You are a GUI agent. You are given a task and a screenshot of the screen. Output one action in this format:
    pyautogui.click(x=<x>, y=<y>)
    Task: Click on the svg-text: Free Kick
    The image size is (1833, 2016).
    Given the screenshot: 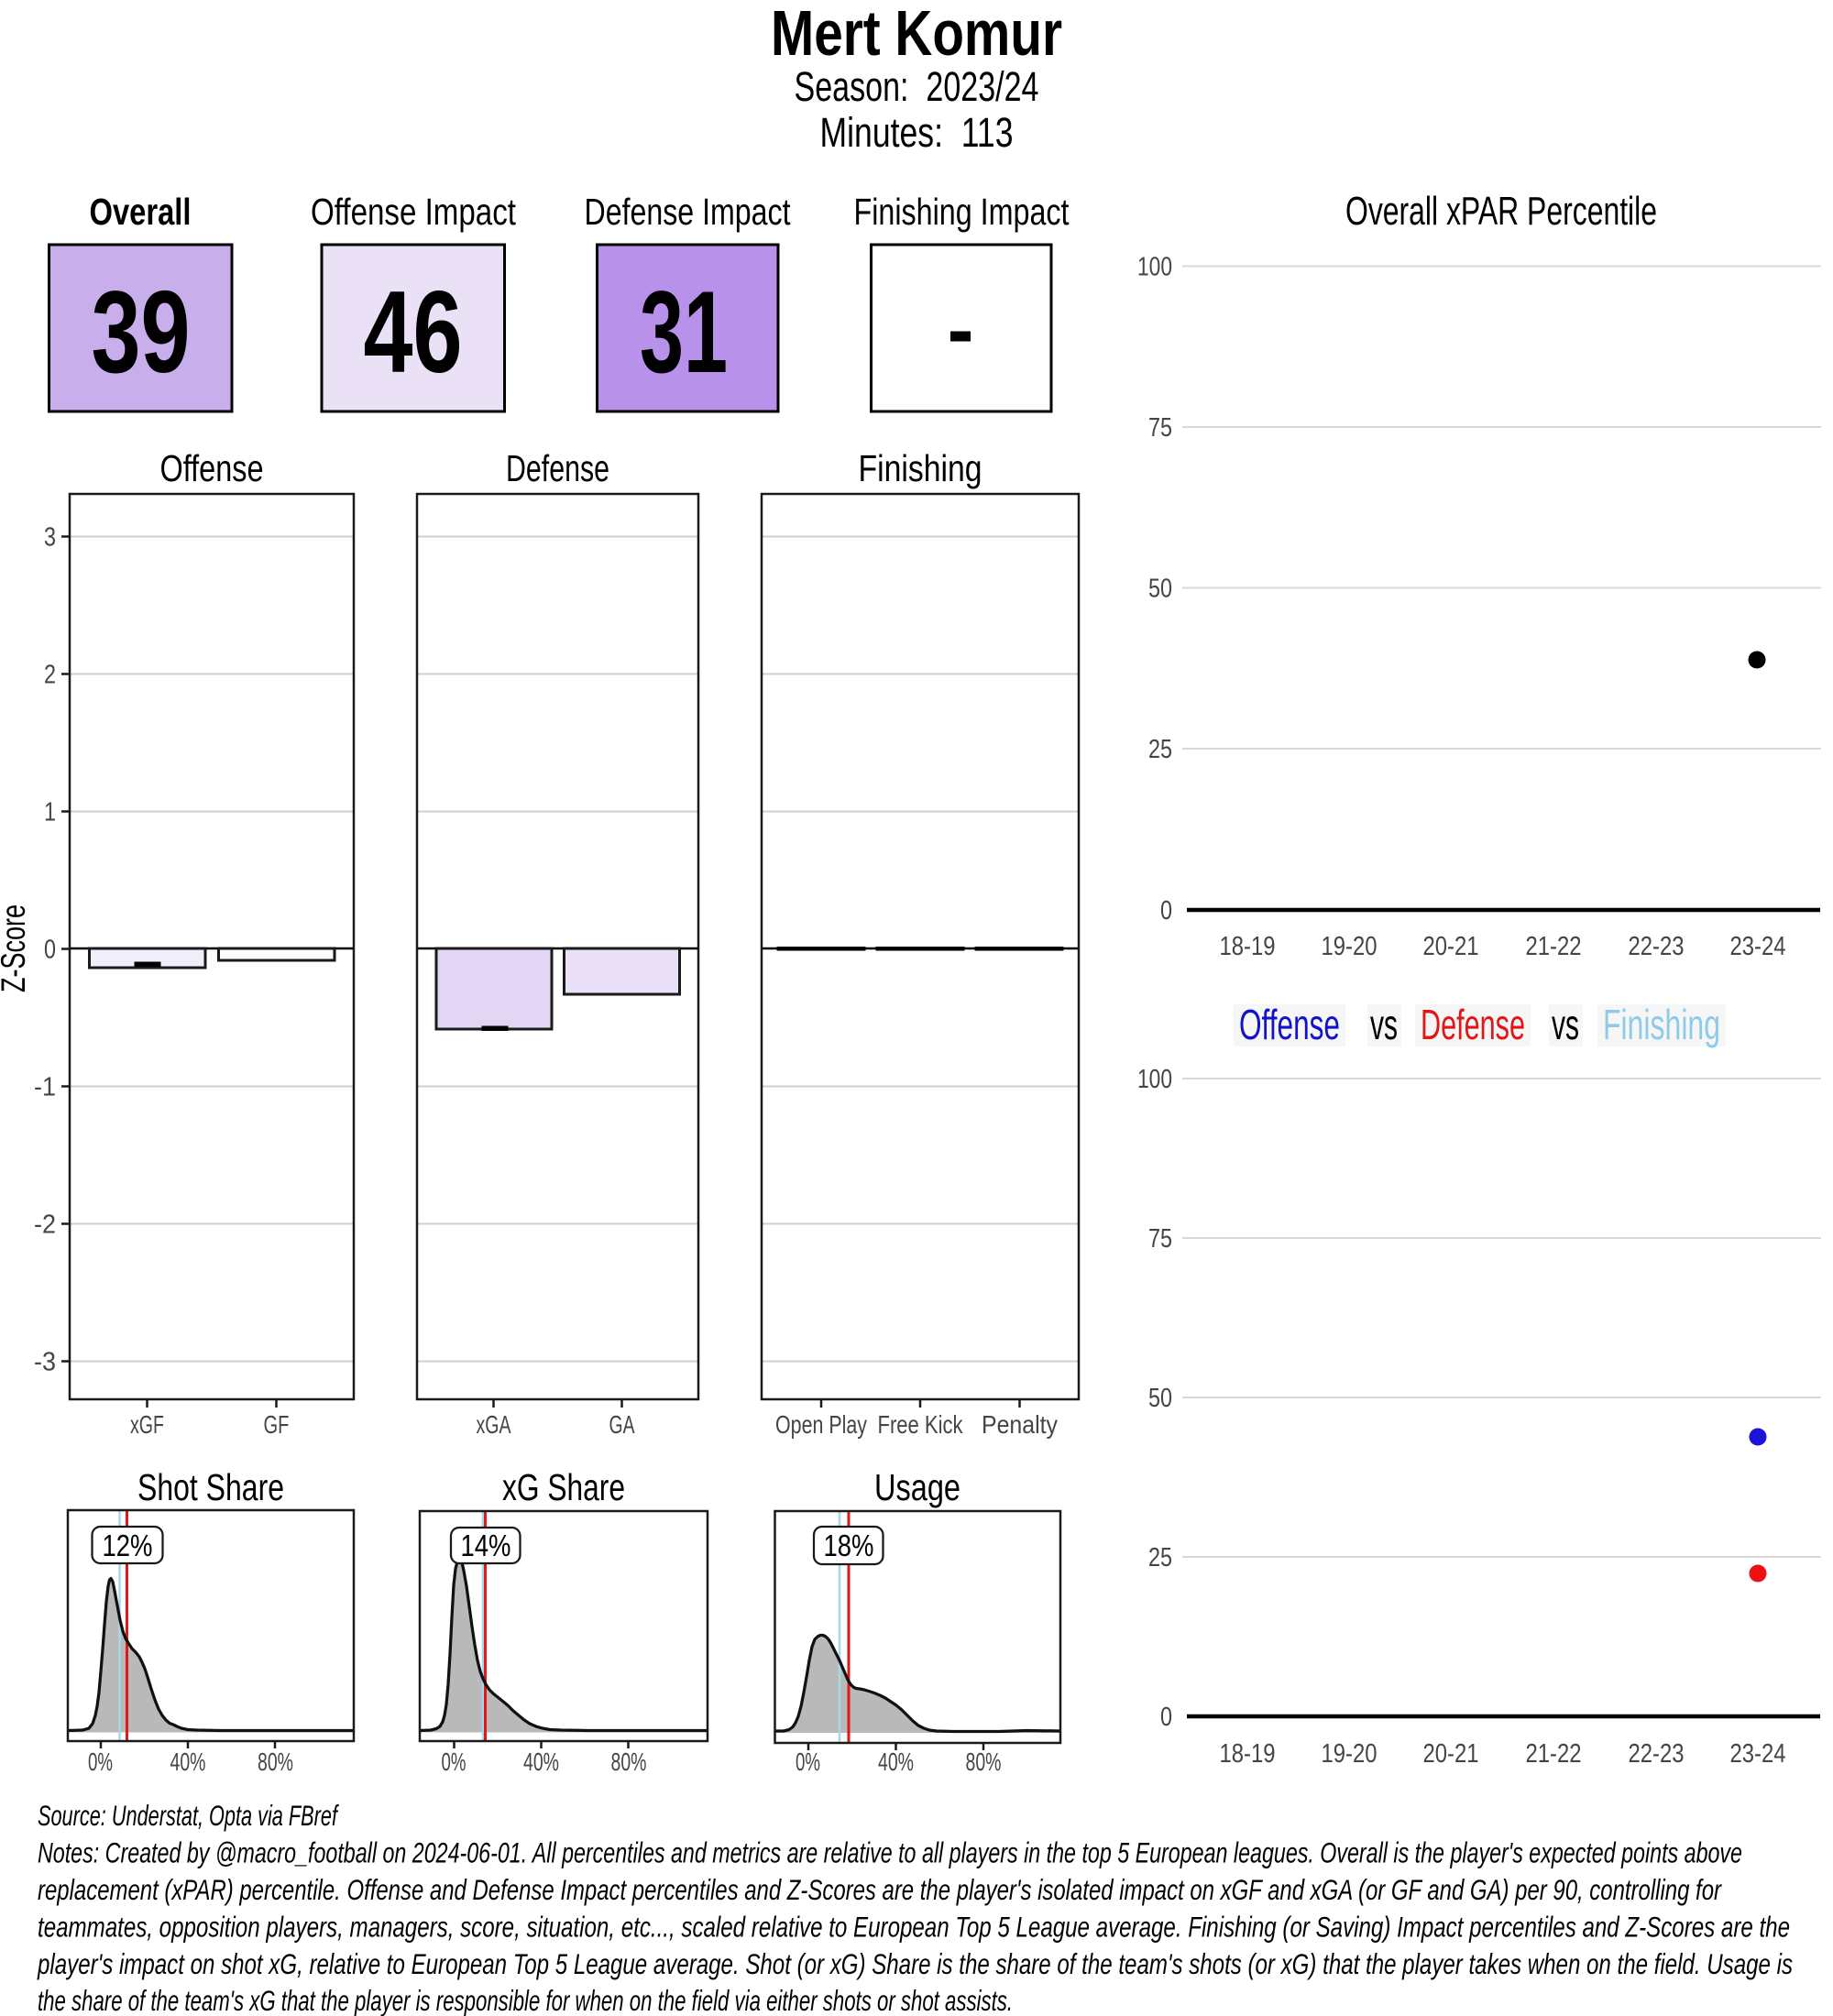 What is the action you would take?
    pyautogui.click(x=921, y=1424)
    